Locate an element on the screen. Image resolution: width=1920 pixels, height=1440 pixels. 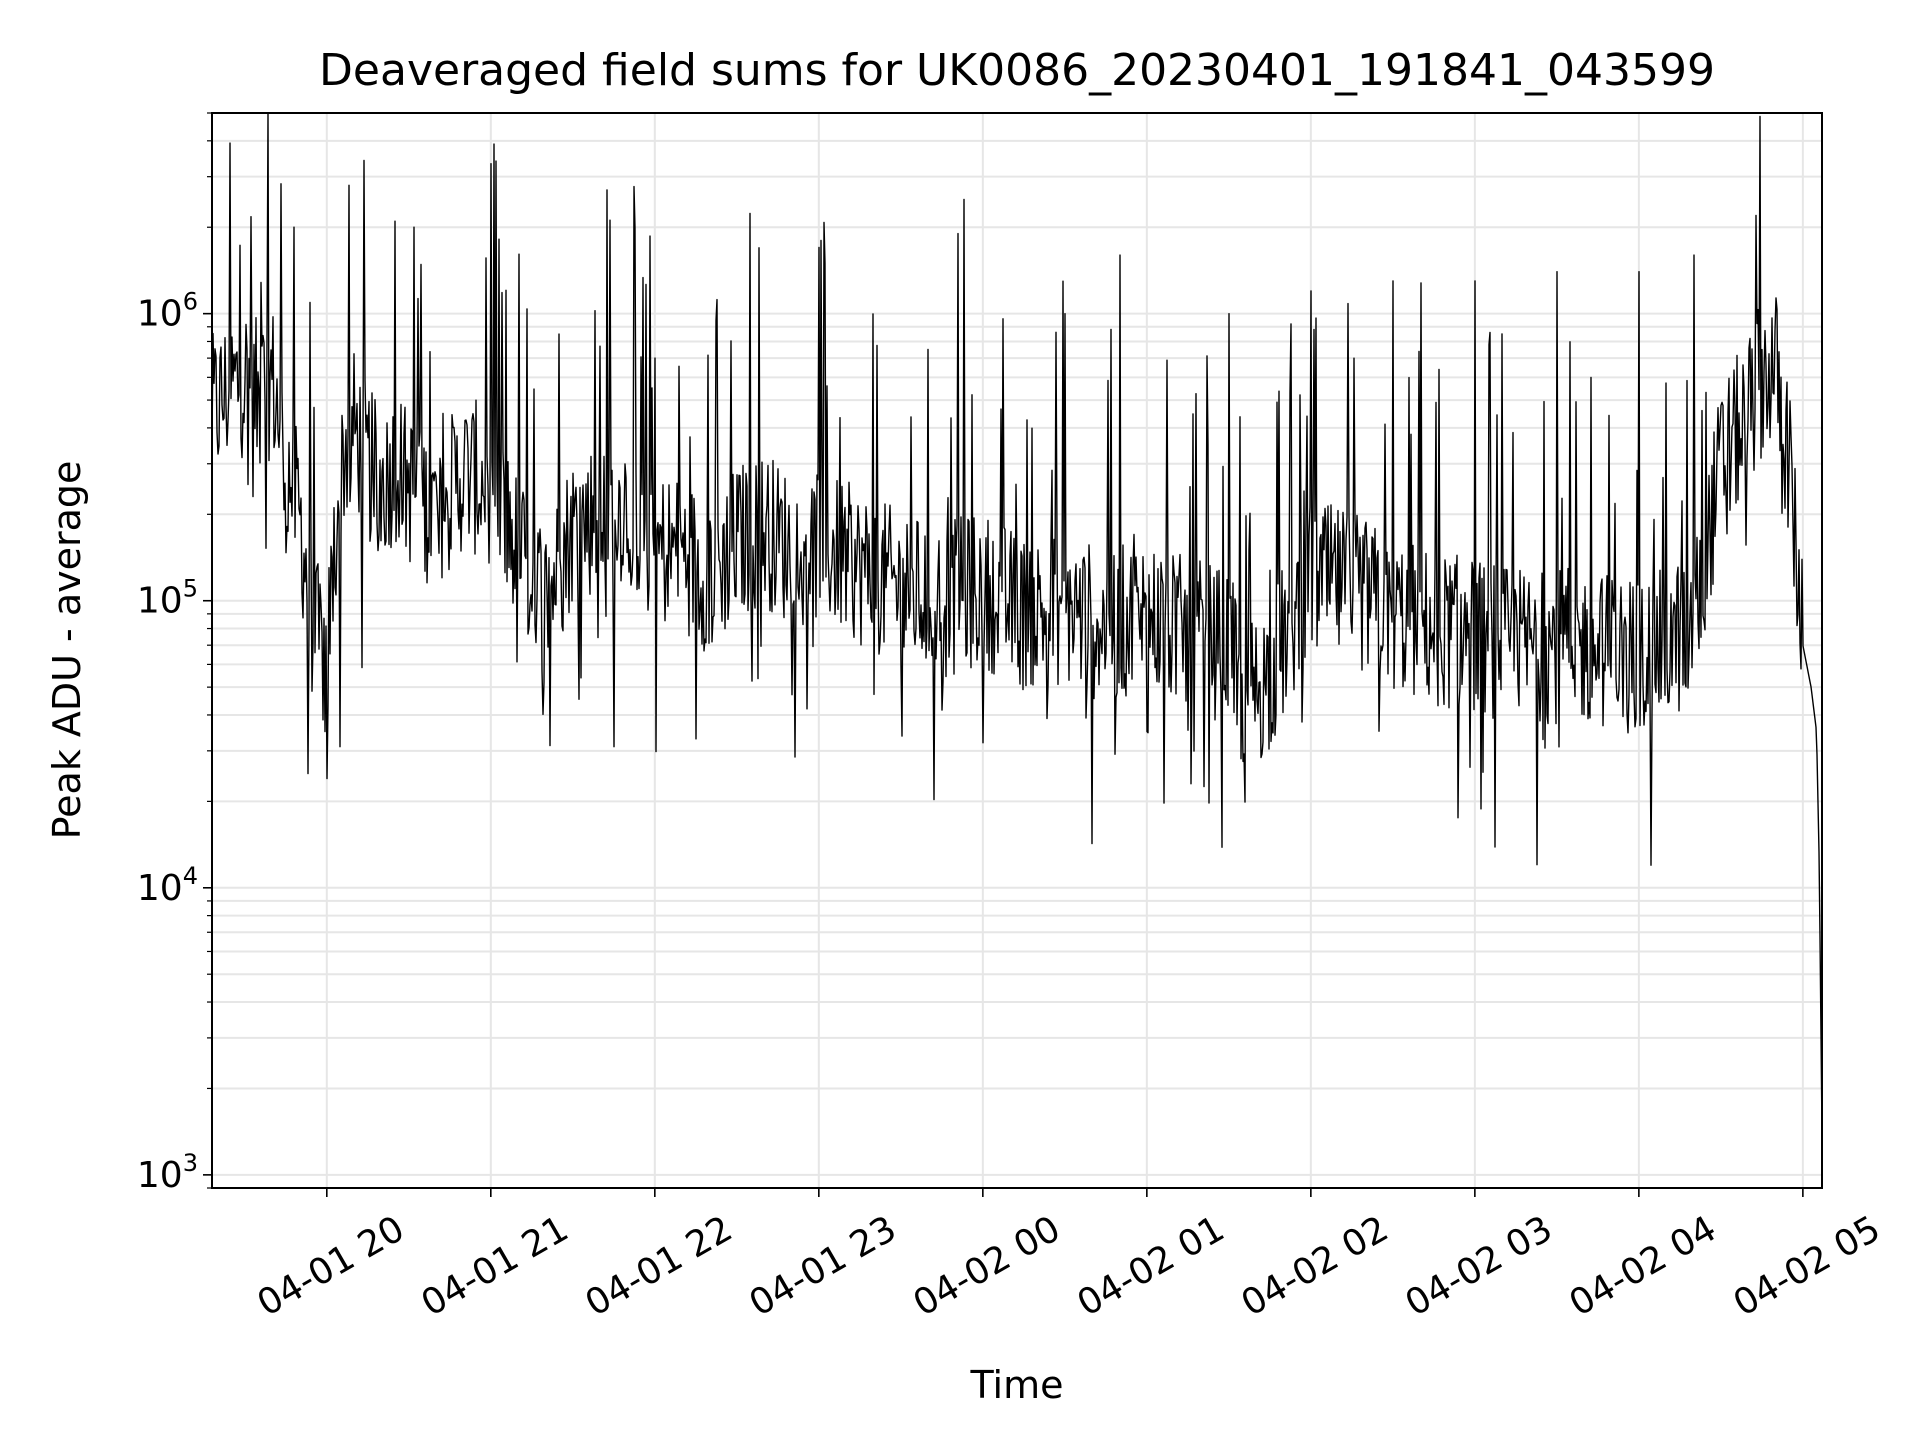
y-axis-label: Peak ADU - average is located at coordinates (67, 650).